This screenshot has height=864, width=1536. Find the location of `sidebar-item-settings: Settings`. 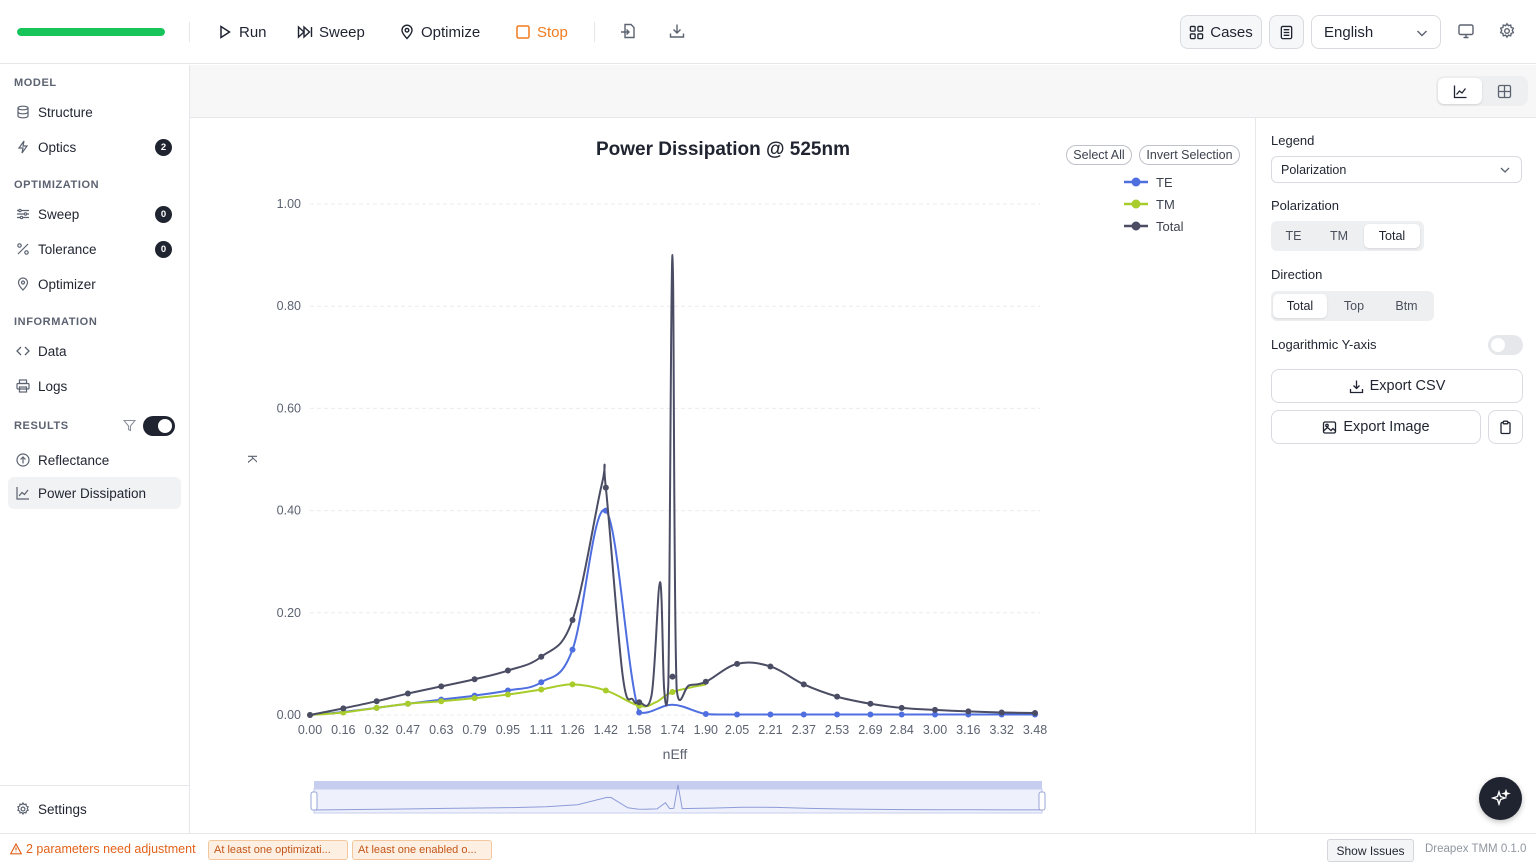

sidebar-item-settings: Settings is located at coordinates (94, 809).